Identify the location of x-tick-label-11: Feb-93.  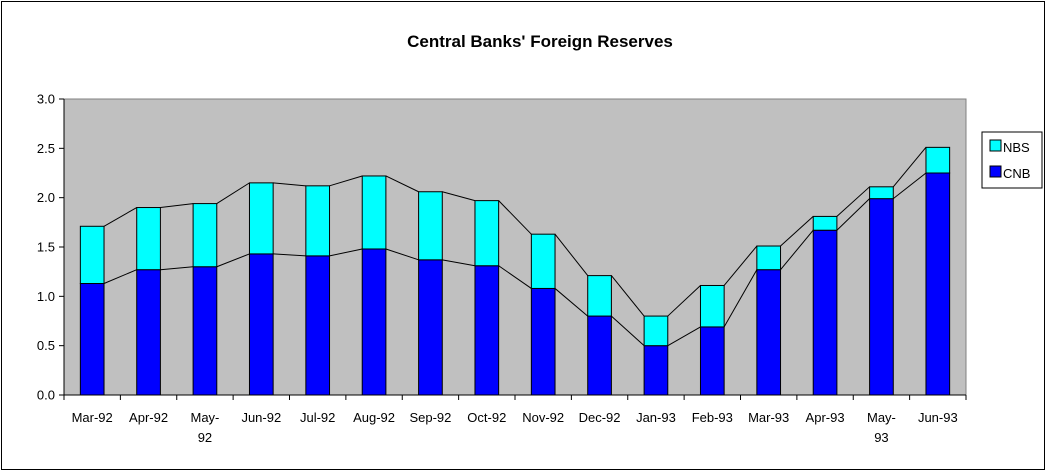
(712, 417).